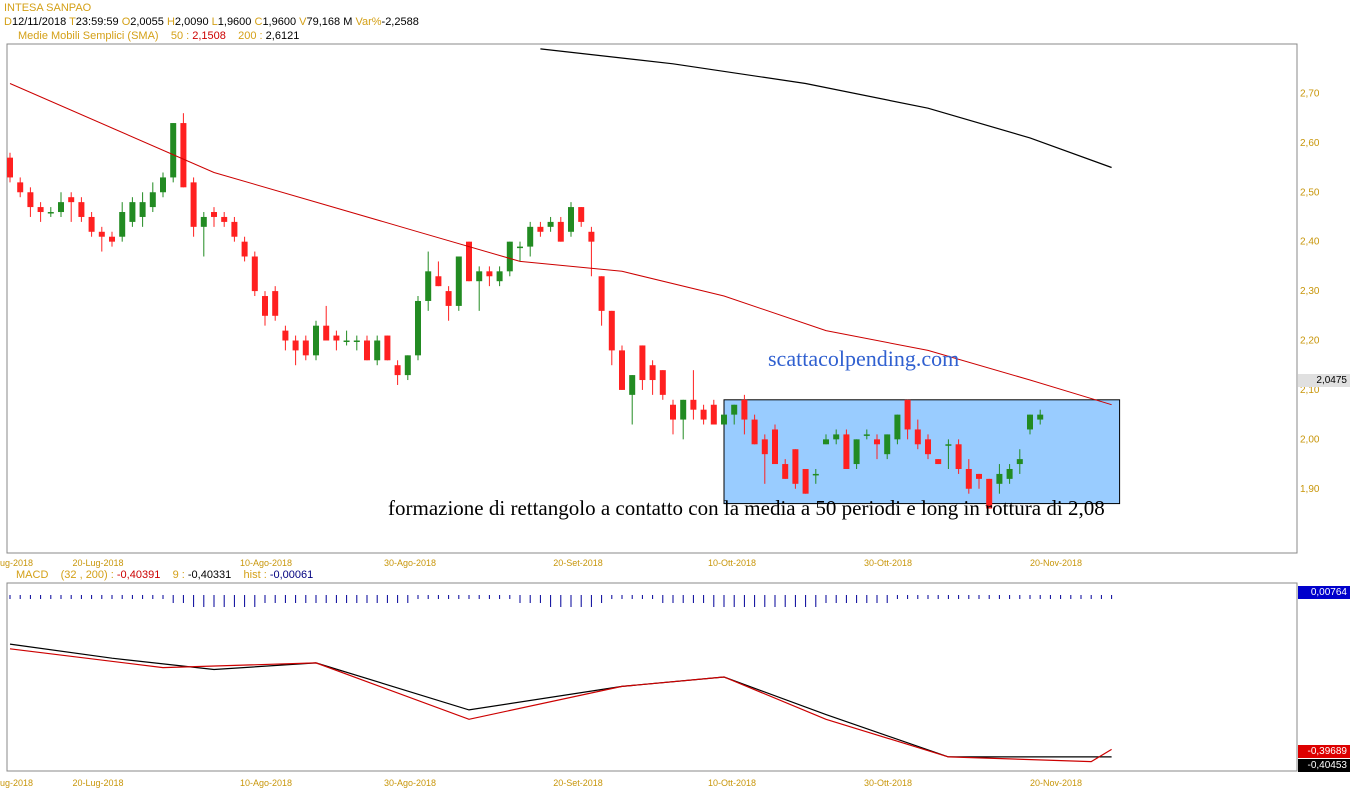  What do you see at coordinates (1310, 93) in the screenshot?
I see `y-tick-label: 2,70` at bounding box center [1310, 93].